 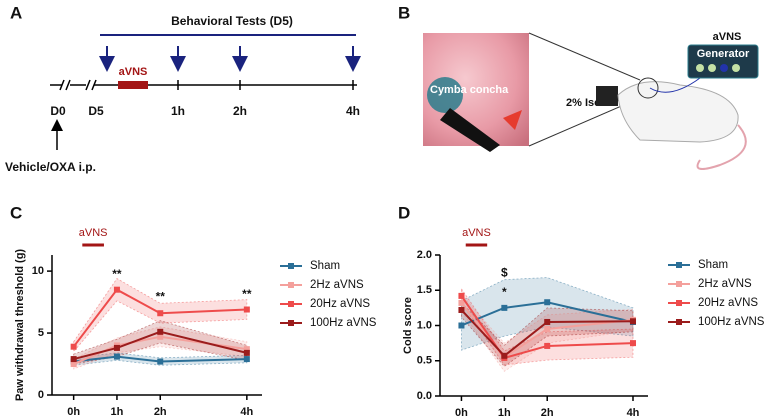 I want to click on y-tick-label: 2.0, so click(x=424, y=255).